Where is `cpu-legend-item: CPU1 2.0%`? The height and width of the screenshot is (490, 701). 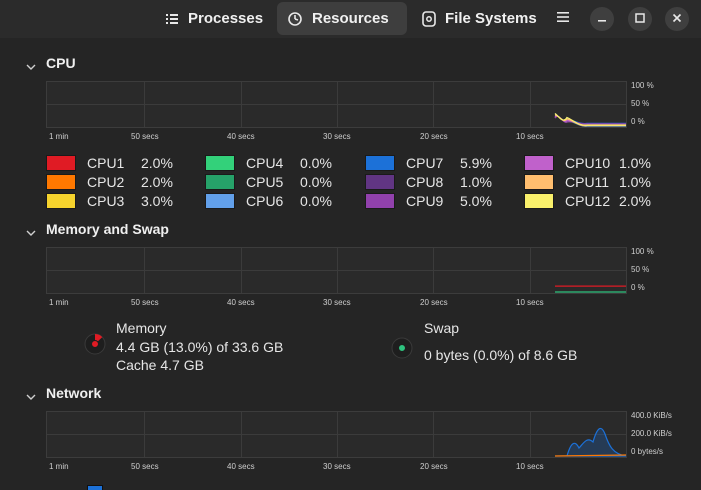 cpu-legend-item: CPU1 2.0% is located at coordinates (118, 162).